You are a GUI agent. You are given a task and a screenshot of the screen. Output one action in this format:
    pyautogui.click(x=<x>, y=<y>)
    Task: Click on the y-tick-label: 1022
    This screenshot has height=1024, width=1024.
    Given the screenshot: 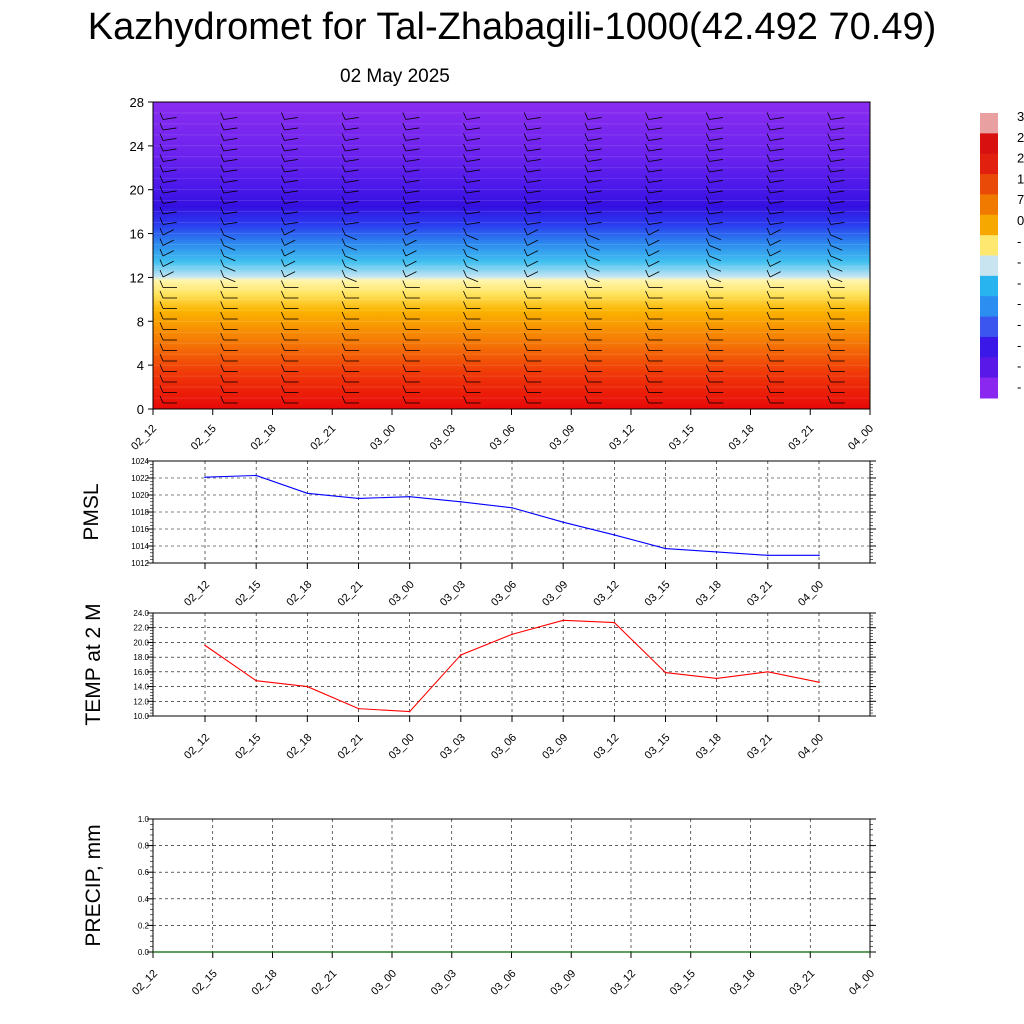 What is the action you would take?
    pyautogui.click(x=140, y=478)
    